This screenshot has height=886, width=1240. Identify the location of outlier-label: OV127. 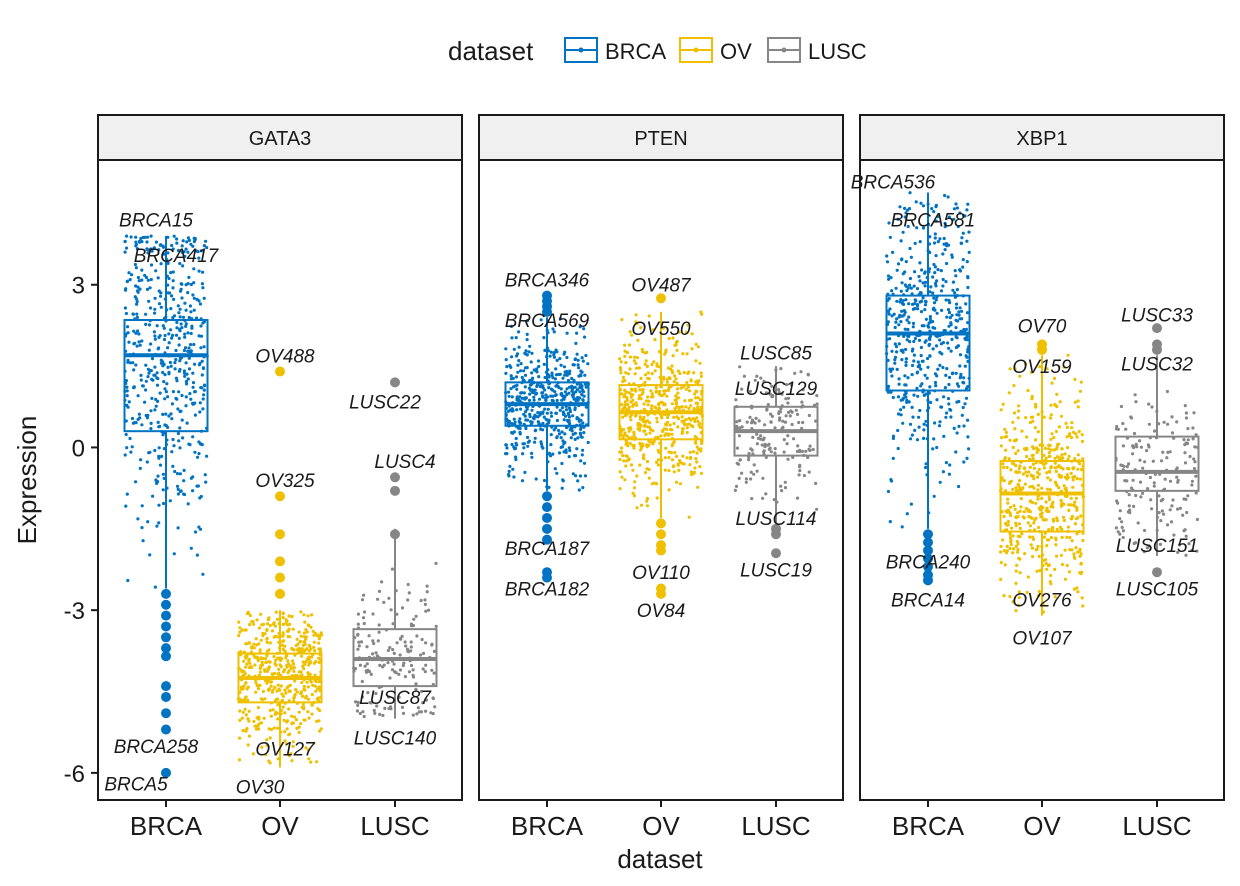
(285, 749).